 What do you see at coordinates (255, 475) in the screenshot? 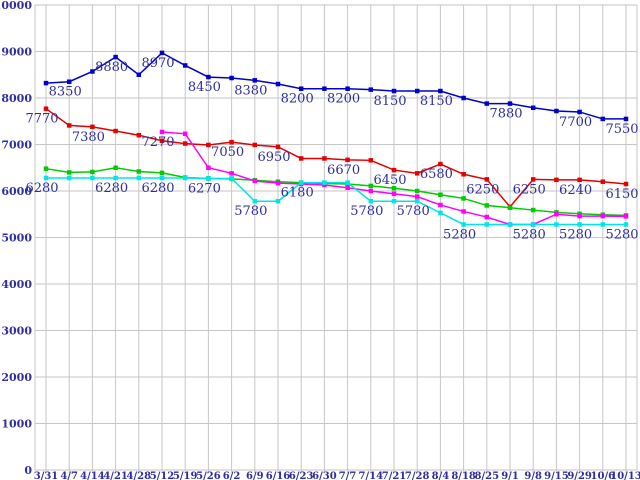
I see `x-axis-tick-label: 6/9` at bounding box center [255, 475].